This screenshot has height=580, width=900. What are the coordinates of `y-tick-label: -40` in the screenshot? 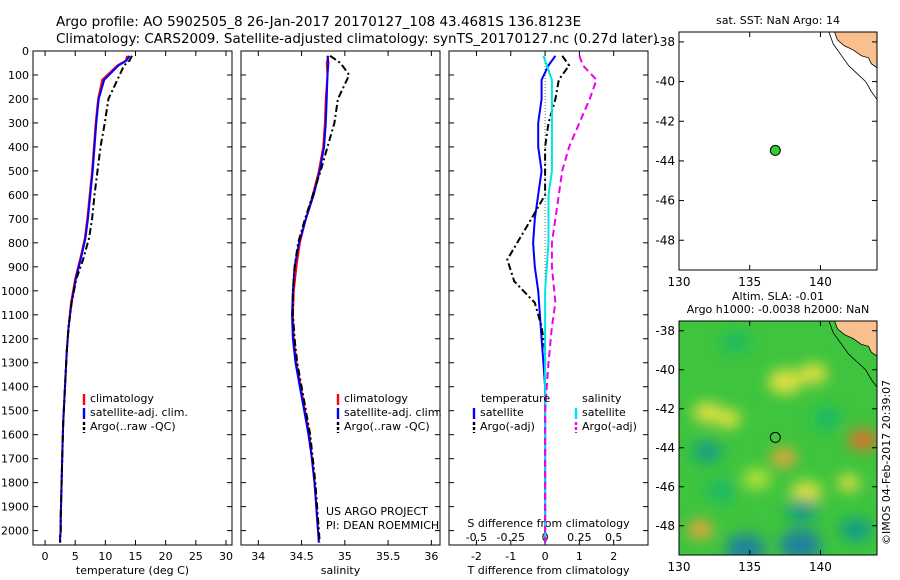 It's located at (665, 370).